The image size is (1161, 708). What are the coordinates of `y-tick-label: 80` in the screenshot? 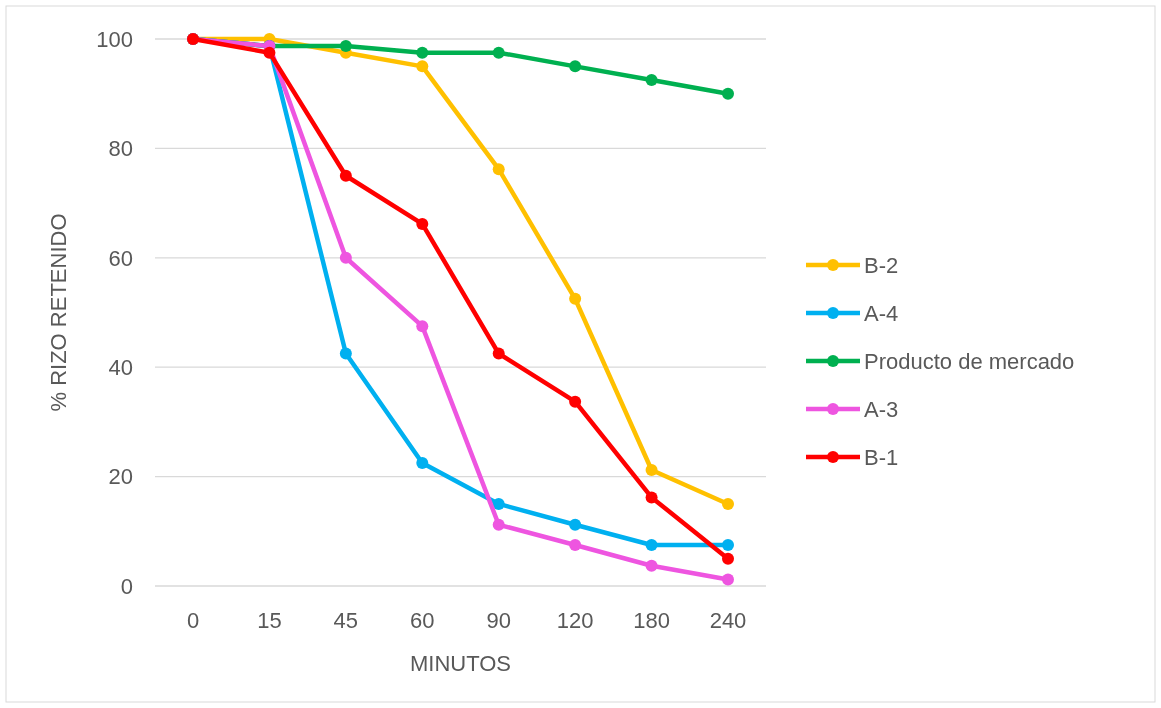 It's located at (120, 149).